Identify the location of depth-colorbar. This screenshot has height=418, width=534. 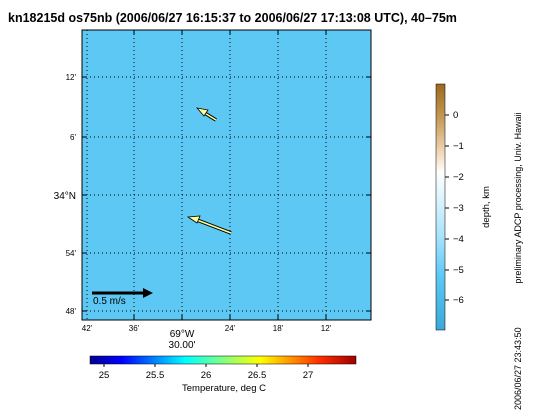
(440, 207).